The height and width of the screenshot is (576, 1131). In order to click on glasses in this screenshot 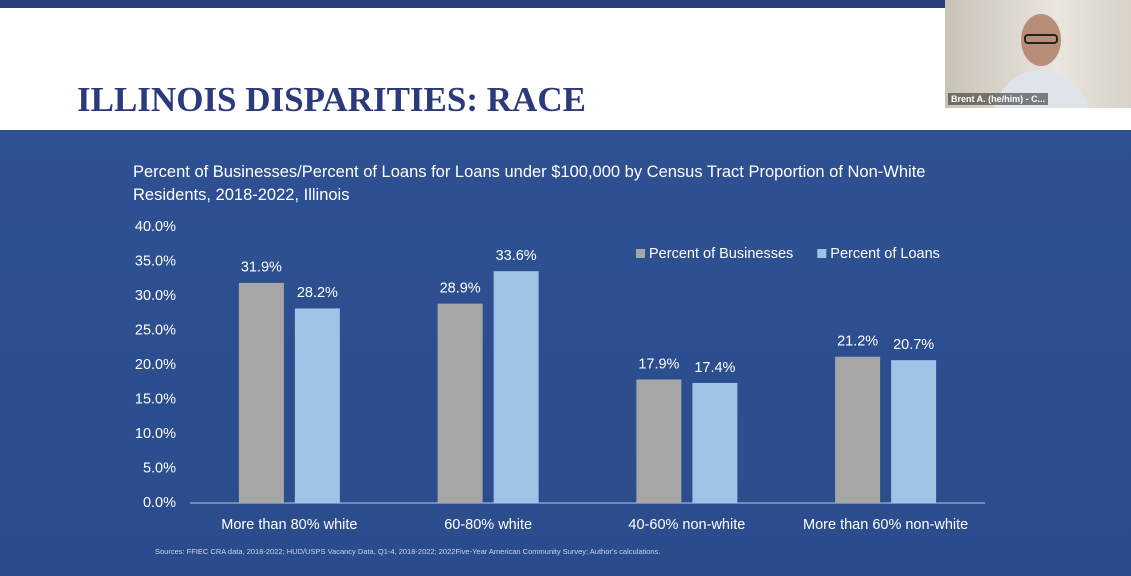, I will do `click(1041, 39)`.